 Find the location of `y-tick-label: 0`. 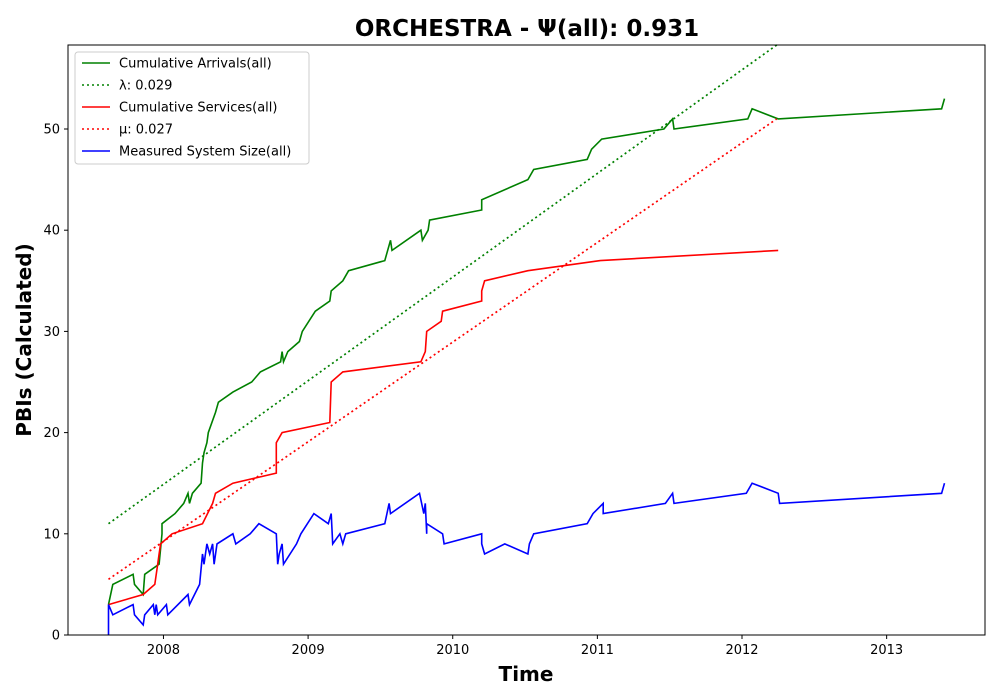

y-tick-label: 0 is located at coordinates (56, 636).